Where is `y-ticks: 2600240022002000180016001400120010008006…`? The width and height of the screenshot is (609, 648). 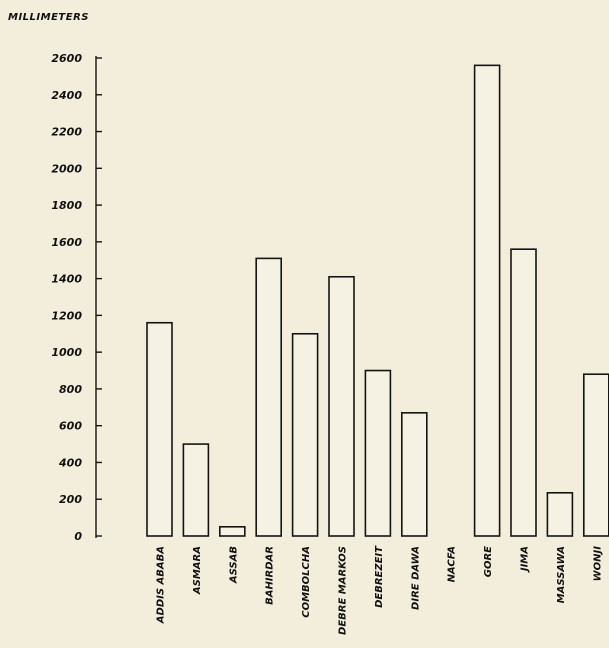
y-ticks: 2600240022002000180016001400120010008006… is located at coordinates (76, 297).